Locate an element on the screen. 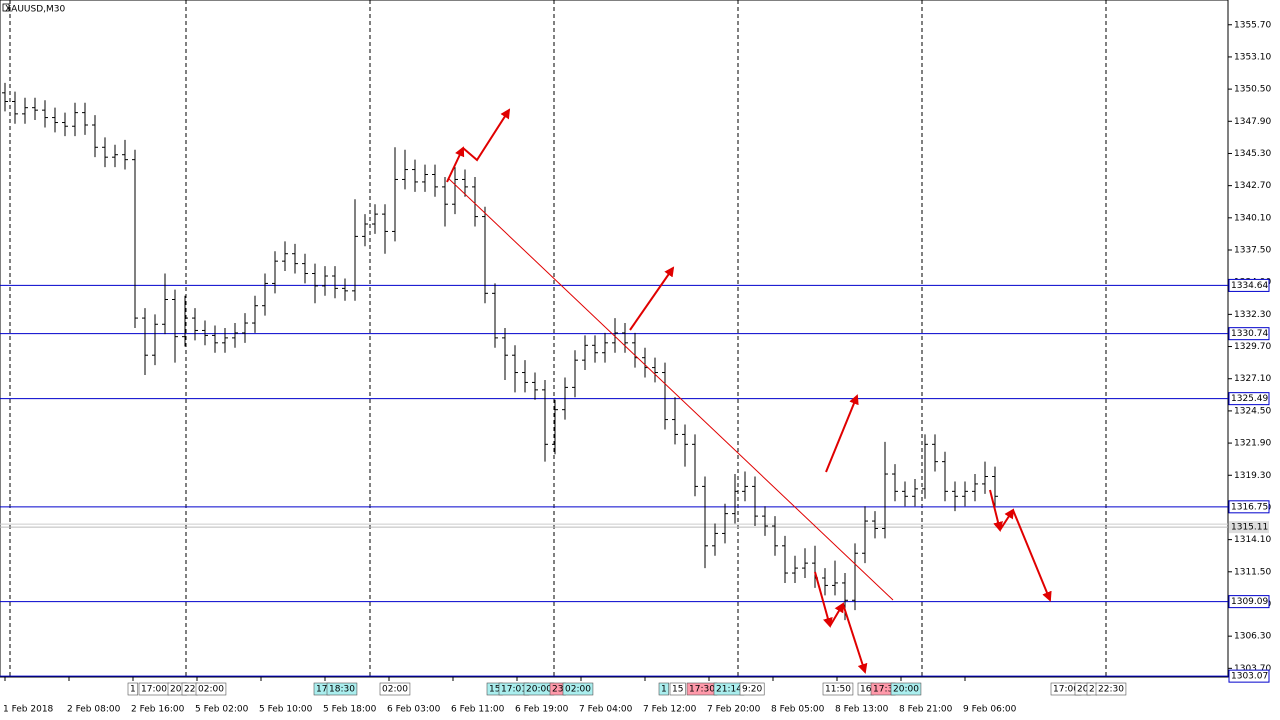 This screenshot has height=720, width=1280. level-label: 1316.75 is located at coordinates (1249, 507).